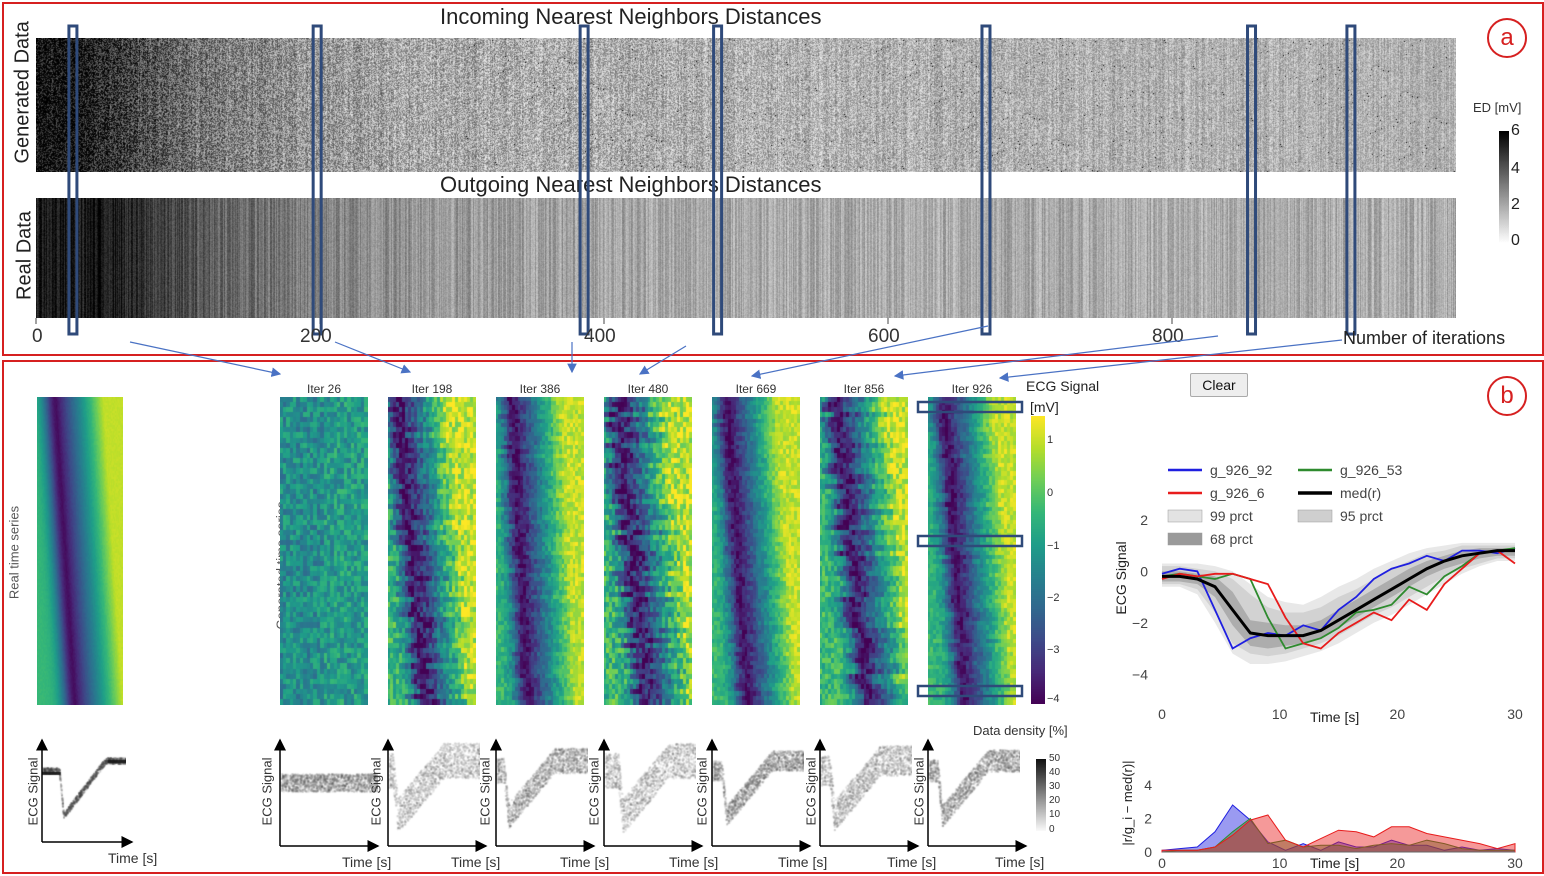 This screenshot has height=876, width=1544. I want to click on iter-label-198: Iter 198, so click(432, 389).